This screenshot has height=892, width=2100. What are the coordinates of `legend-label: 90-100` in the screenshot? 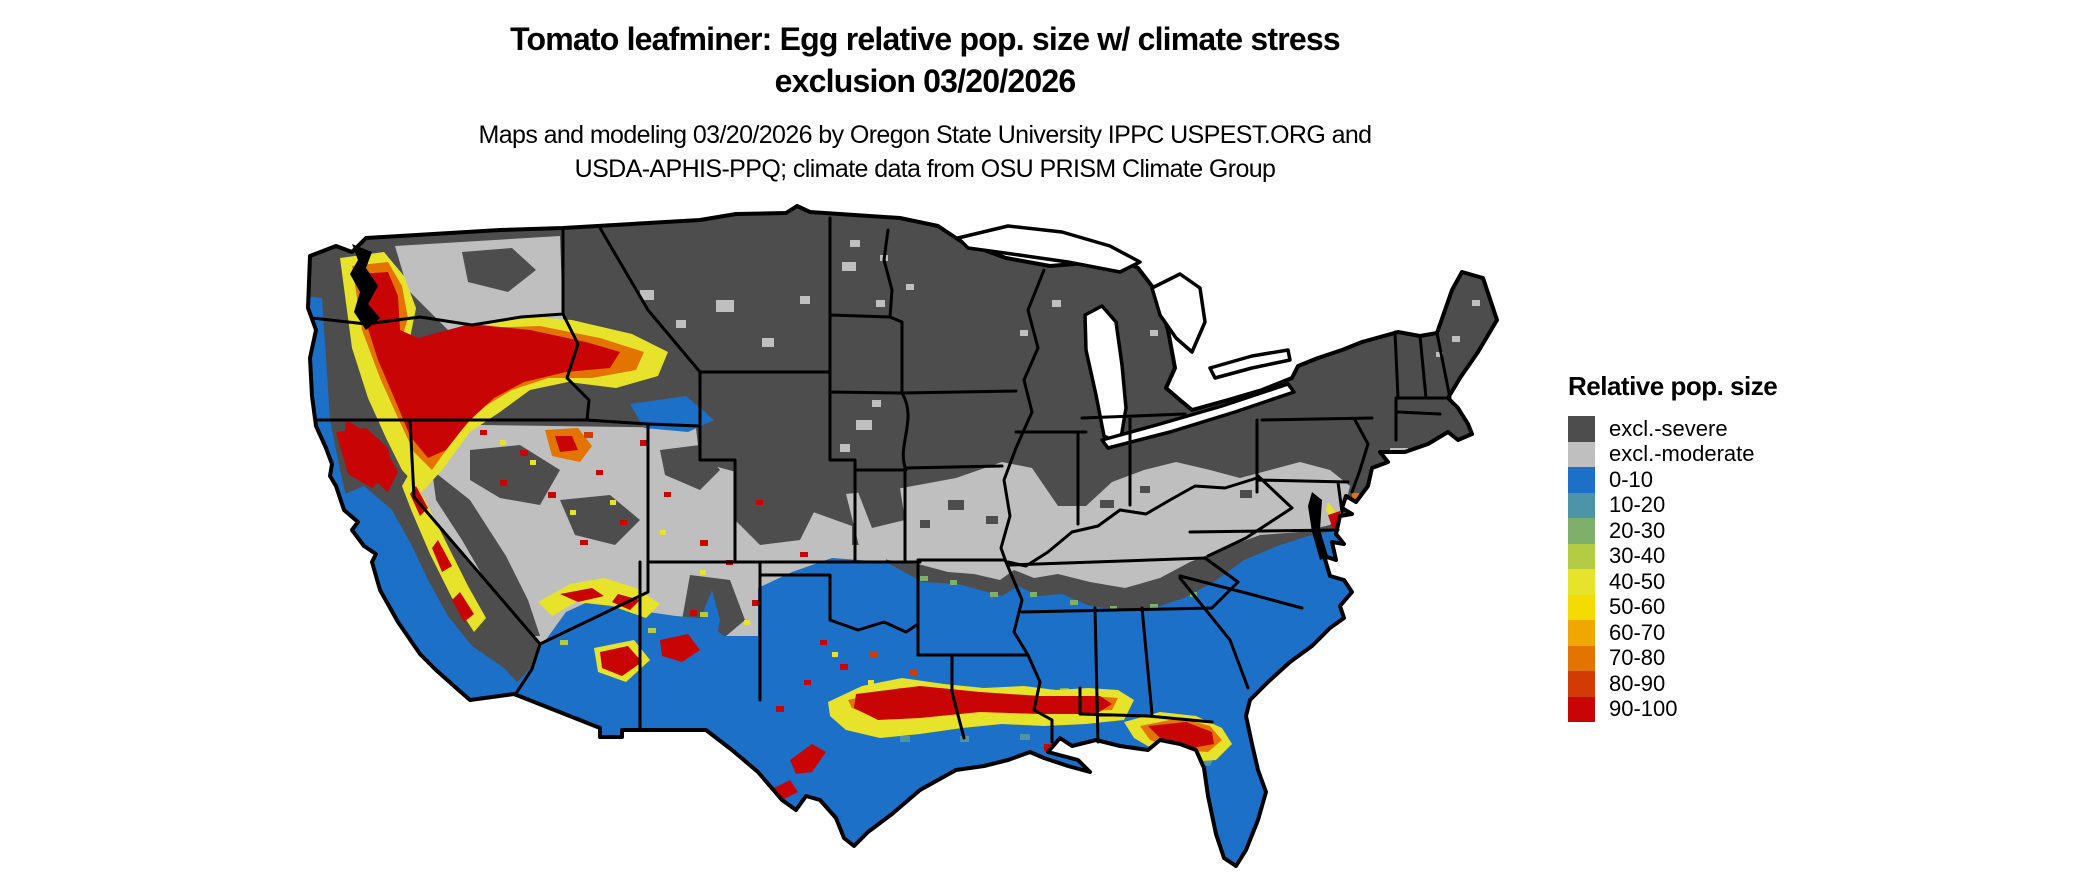 It's located at (1643, 709).